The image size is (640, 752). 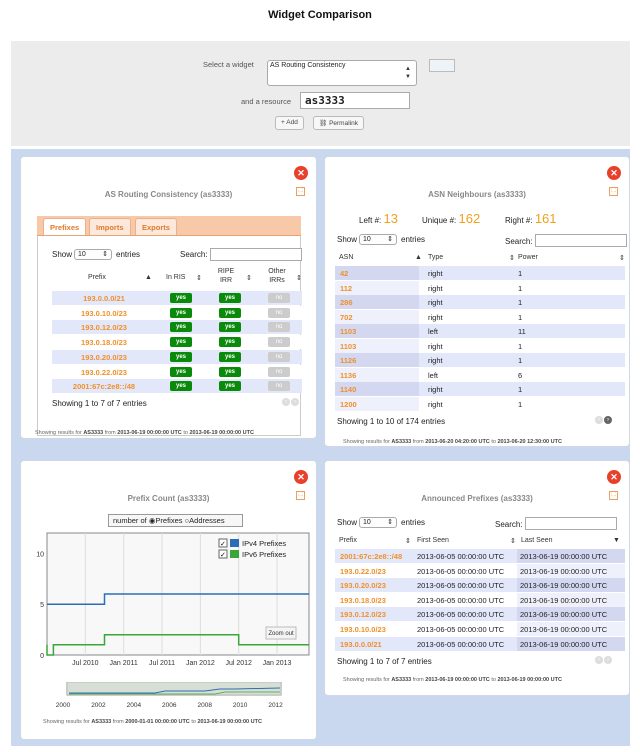 I want to click on page-length-value: 10, so click(x=82, y=254).